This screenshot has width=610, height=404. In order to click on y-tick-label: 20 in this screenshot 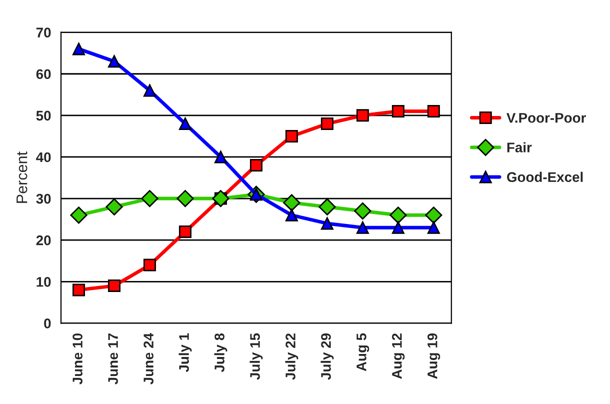, I will do `click(43, 240)`.